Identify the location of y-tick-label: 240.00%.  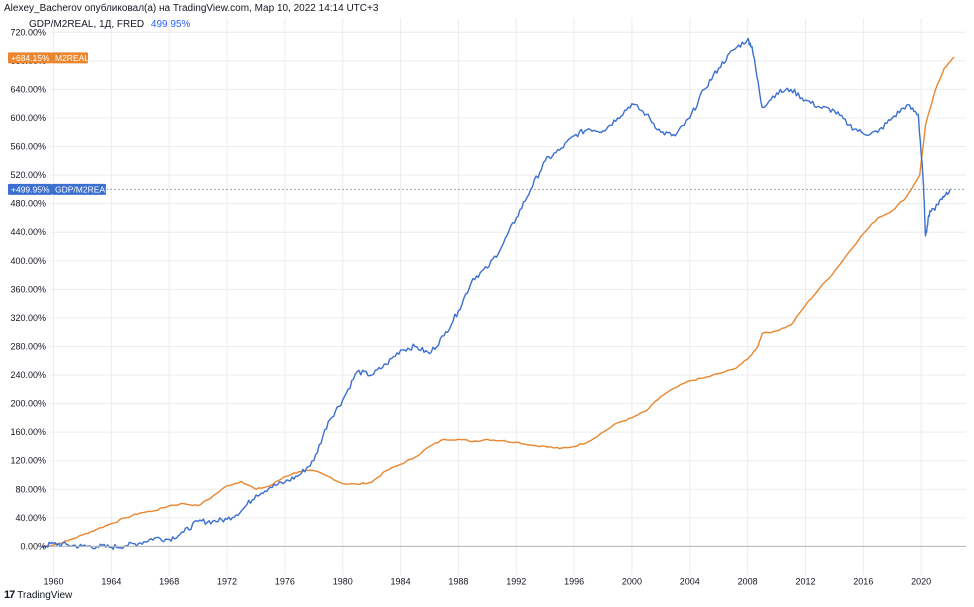
(28, 375).